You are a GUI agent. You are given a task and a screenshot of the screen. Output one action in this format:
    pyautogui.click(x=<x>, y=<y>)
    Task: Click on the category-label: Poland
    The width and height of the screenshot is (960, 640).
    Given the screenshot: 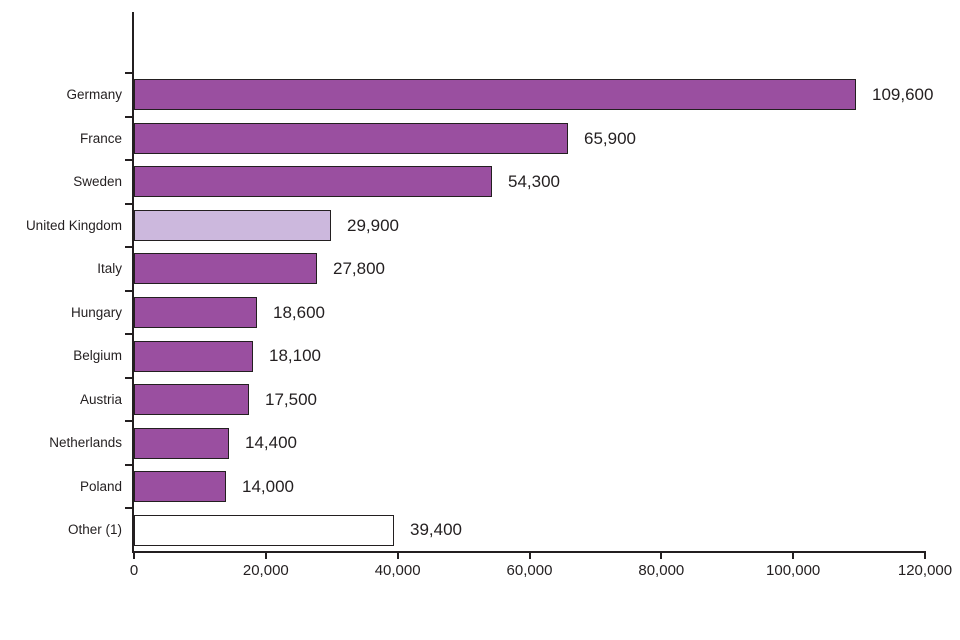 What is the action you would take?
    pyautogui.click(x=100, y=486)
    